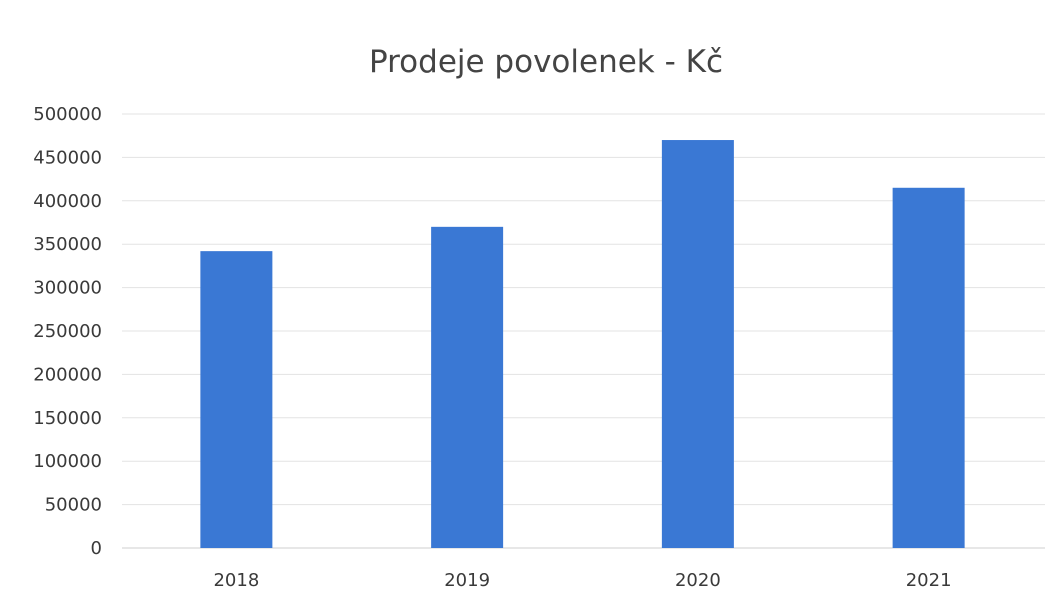 The height and width of the screenshot is (603, 1062). What do you see at coordinates (67, 157) in the screenshot?
I see `y-tick-label: 450000` at bounding box center [67, 157].